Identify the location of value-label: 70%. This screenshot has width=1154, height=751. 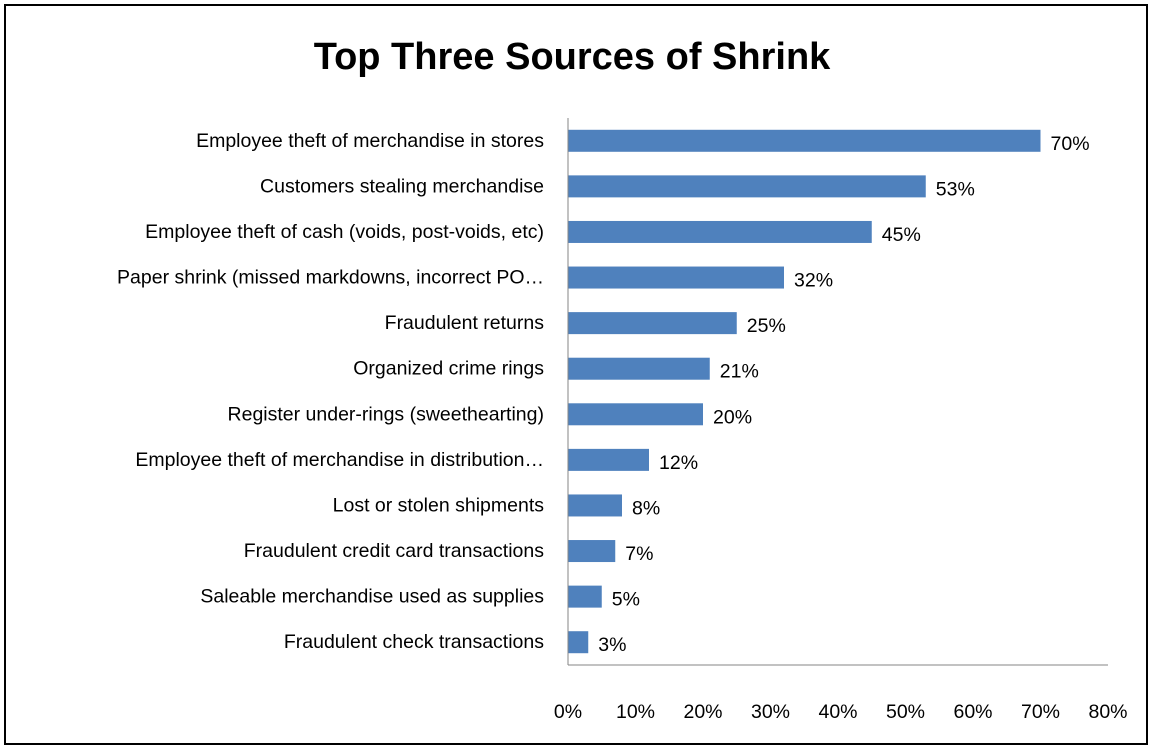
(1070, 144).